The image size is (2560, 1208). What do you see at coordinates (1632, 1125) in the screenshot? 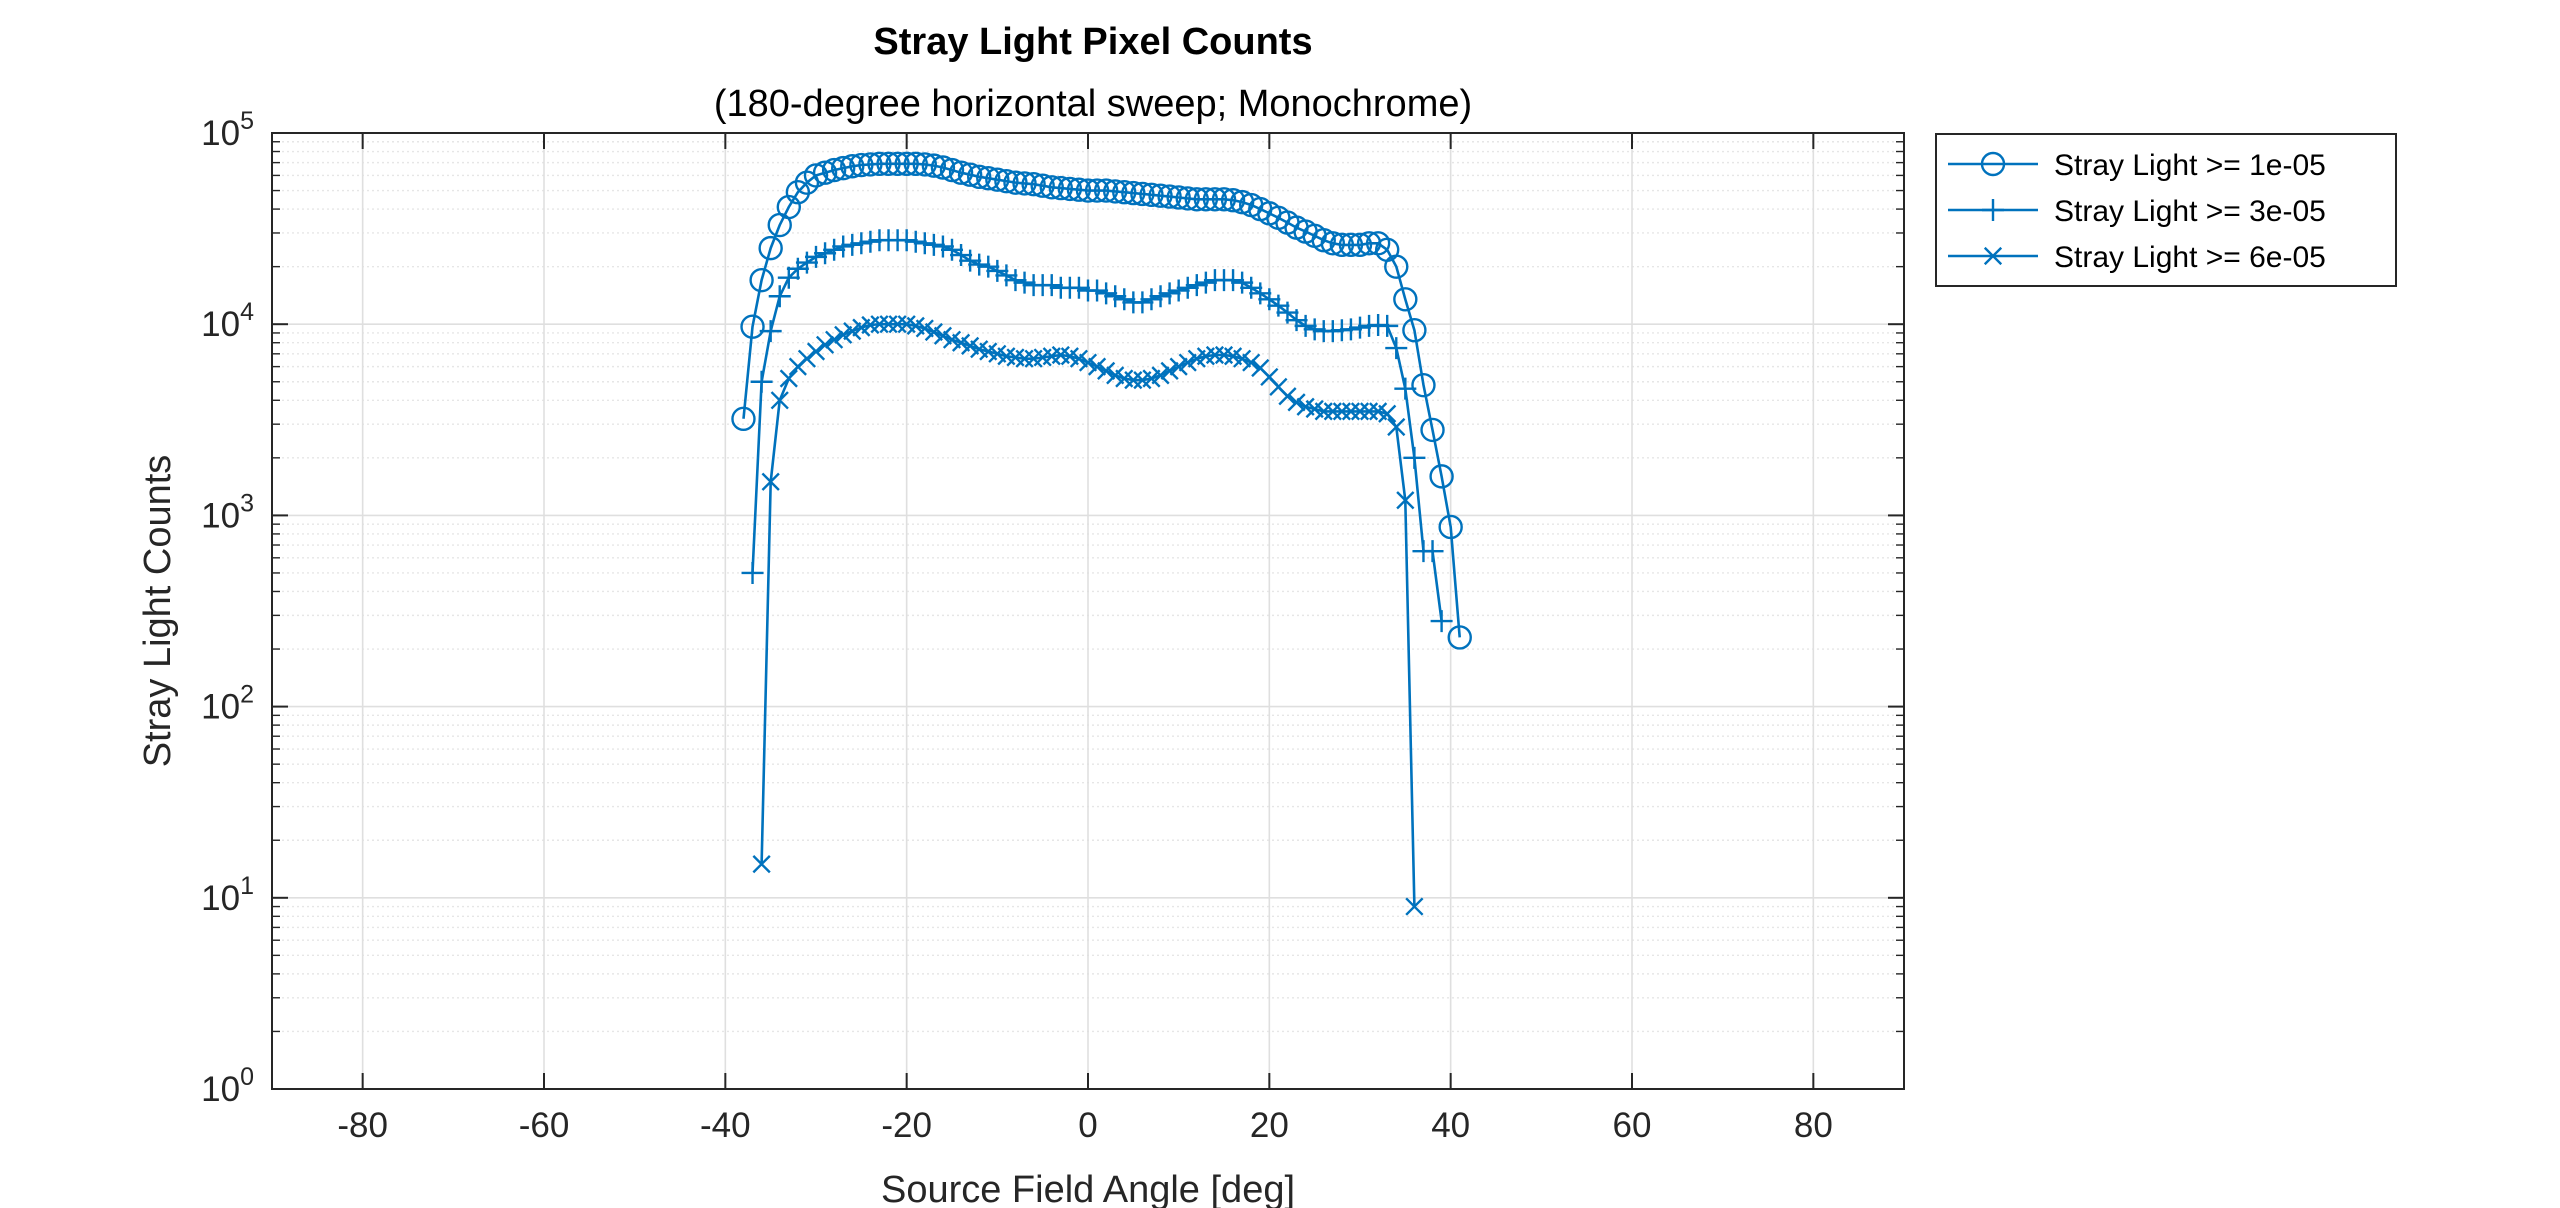
I see `x-tick-label: 60` at bounding box center [1632, 1125].